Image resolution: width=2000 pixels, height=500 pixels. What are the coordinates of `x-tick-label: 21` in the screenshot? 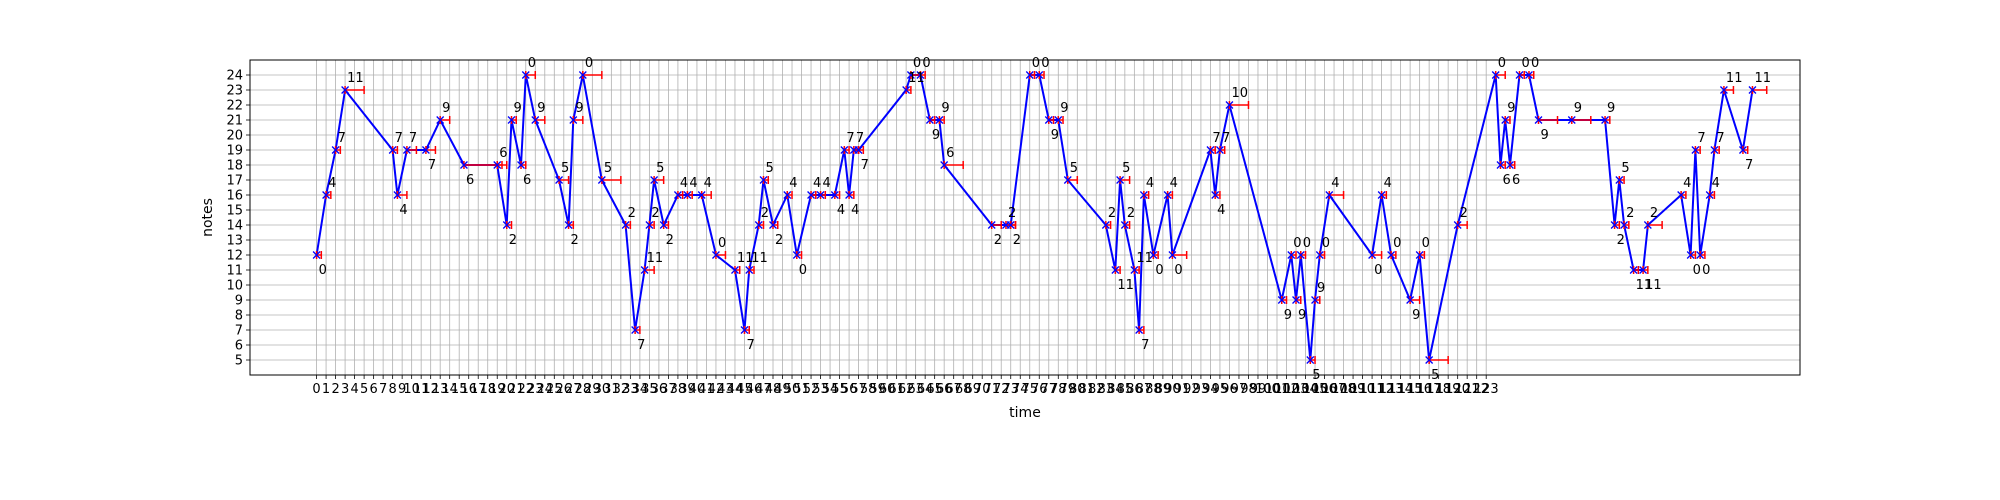 It's located at (516, 389).